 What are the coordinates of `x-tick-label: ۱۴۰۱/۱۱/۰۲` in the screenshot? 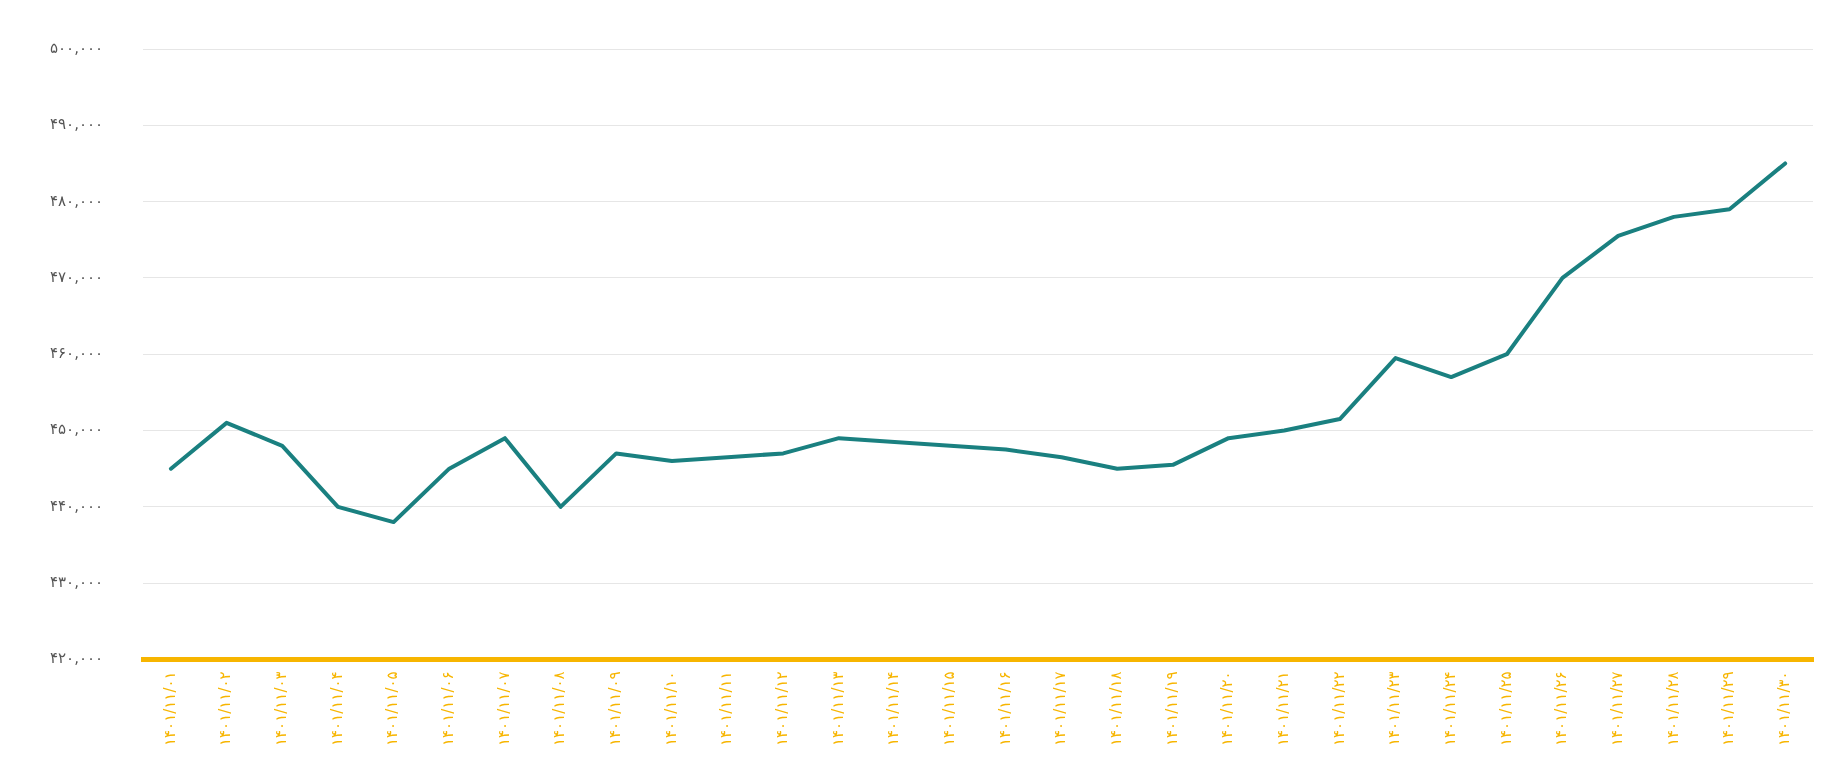 It's located at (225, 708).